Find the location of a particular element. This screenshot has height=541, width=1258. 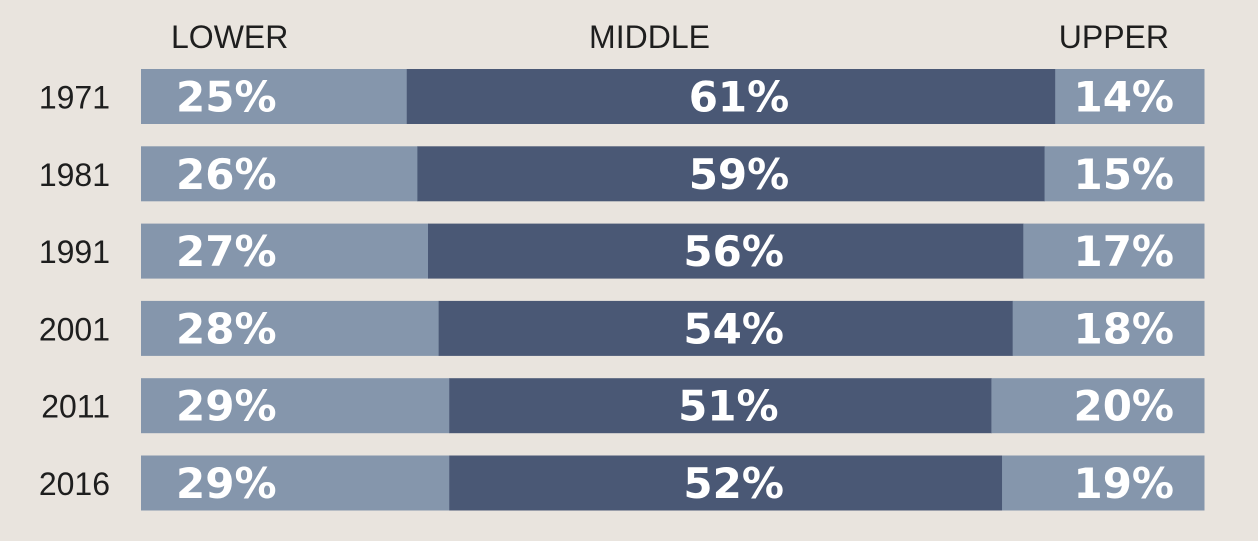

series-header-upper: UPPER is located at coordinates (1114, 37).